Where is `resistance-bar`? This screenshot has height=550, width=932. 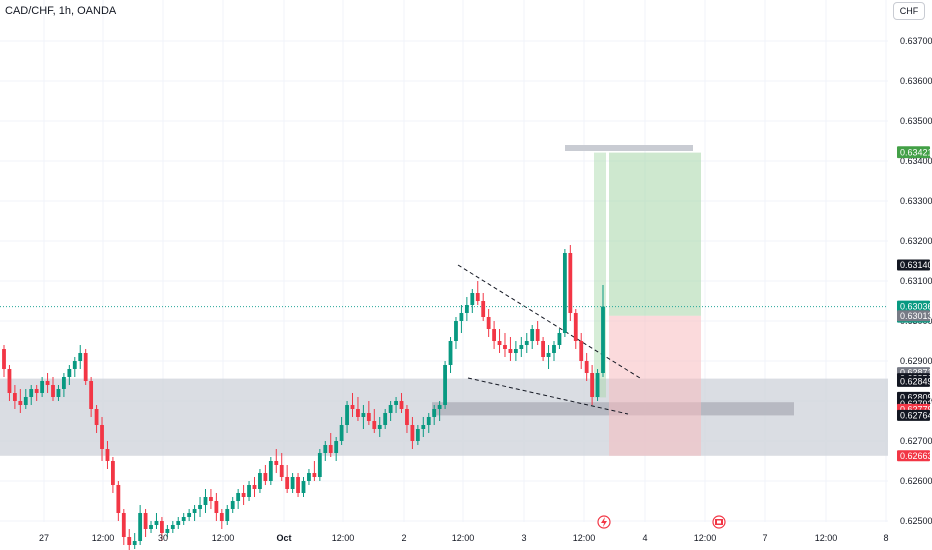 resistance-bar is located at coordinates (629, 148).